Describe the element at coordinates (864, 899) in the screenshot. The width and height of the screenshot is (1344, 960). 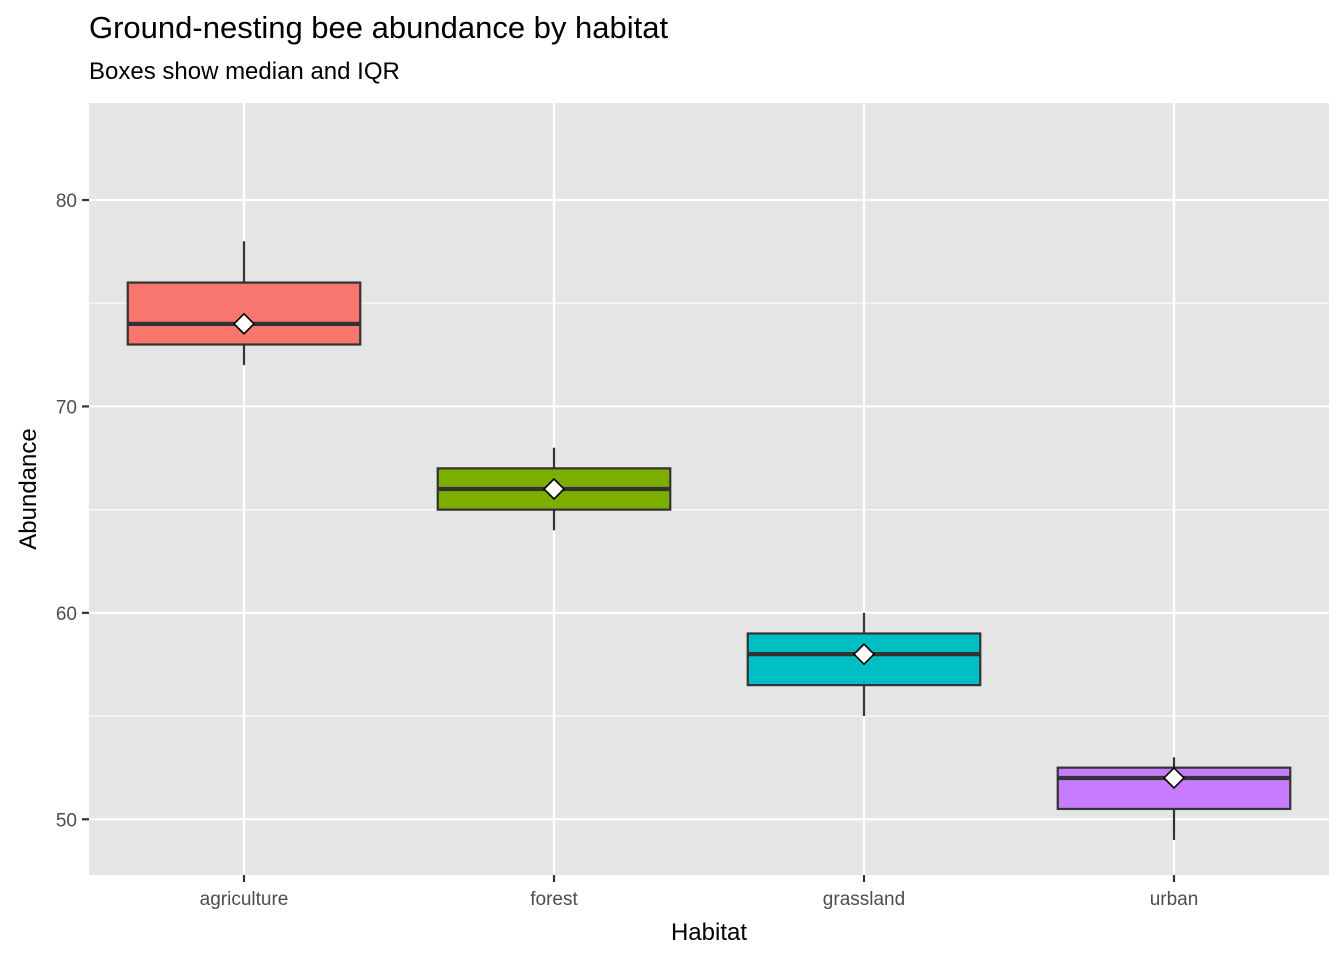
I see `x-tick-label: grassland` at that location.